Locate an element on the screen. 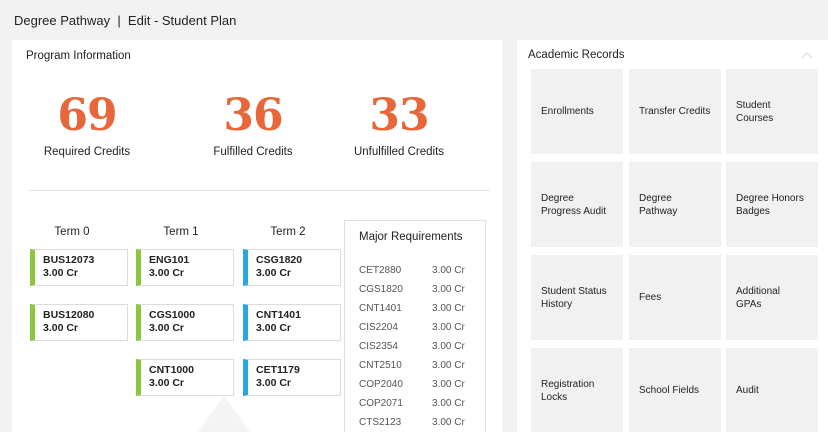 The height and width of the screenshot is (432, 828). section-divider is located at coordinates (259, 190).